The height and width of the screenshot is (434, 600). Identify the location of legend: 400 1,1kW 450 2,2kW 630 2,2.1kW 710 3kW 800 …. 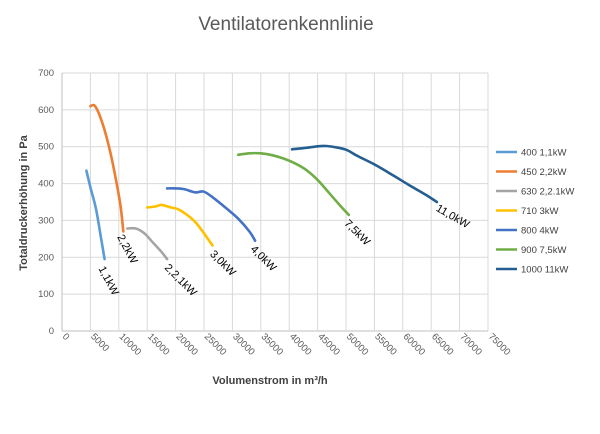
(535, 212).